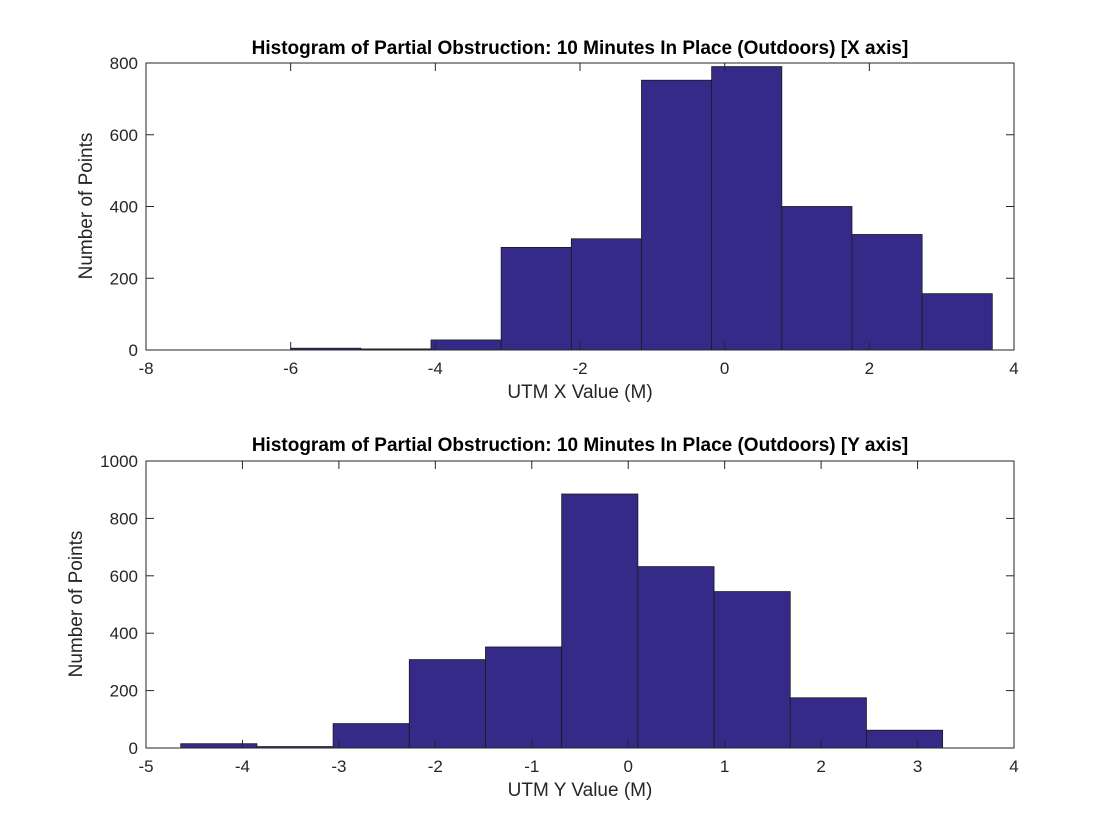  What do you see at coordinates (917, 766) in the screenshot?
I see `x-tick-label: 3` at bounding box center [917, 766].